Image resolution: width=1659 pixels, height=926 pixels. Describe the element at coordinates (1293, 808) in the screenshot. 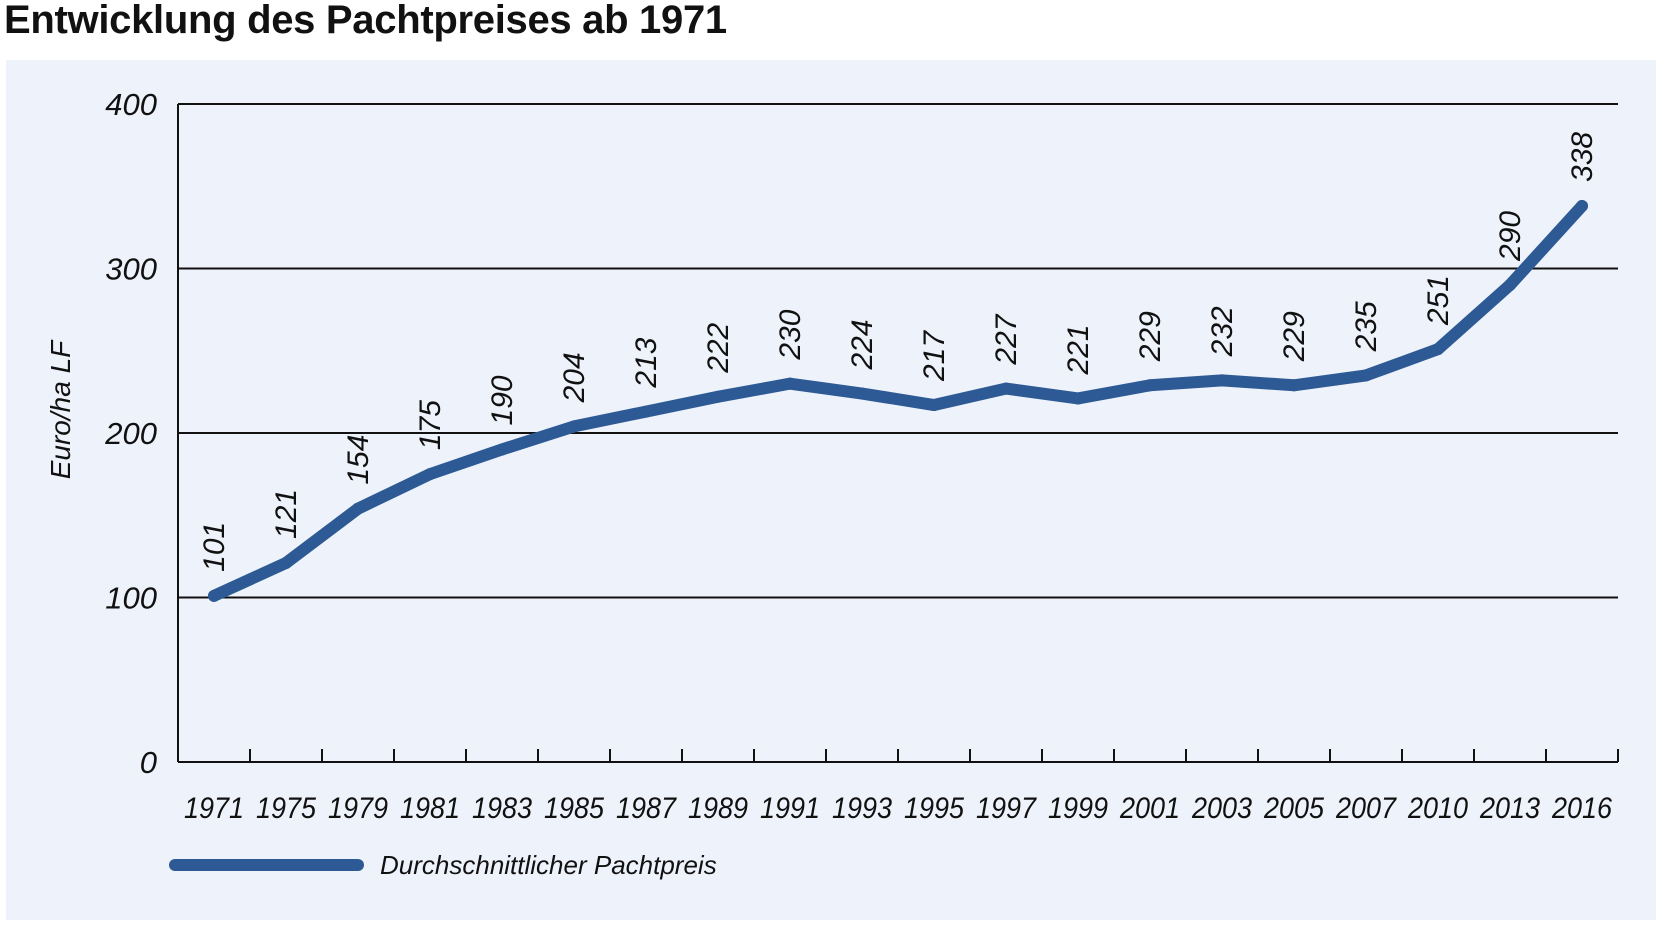

I see `x-tick-label: 2005` at that location.